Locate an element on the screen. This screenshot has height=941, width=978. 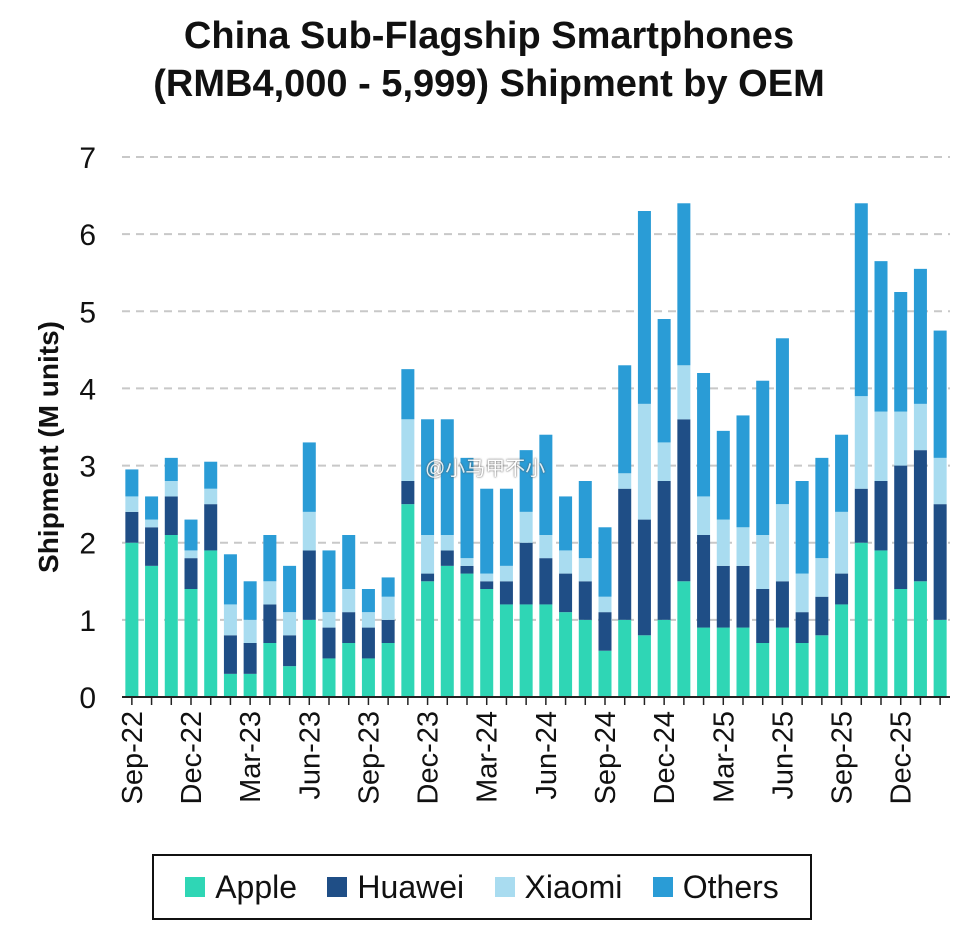
y-tick-label-1: 1 is located at coordinates (87, 621).